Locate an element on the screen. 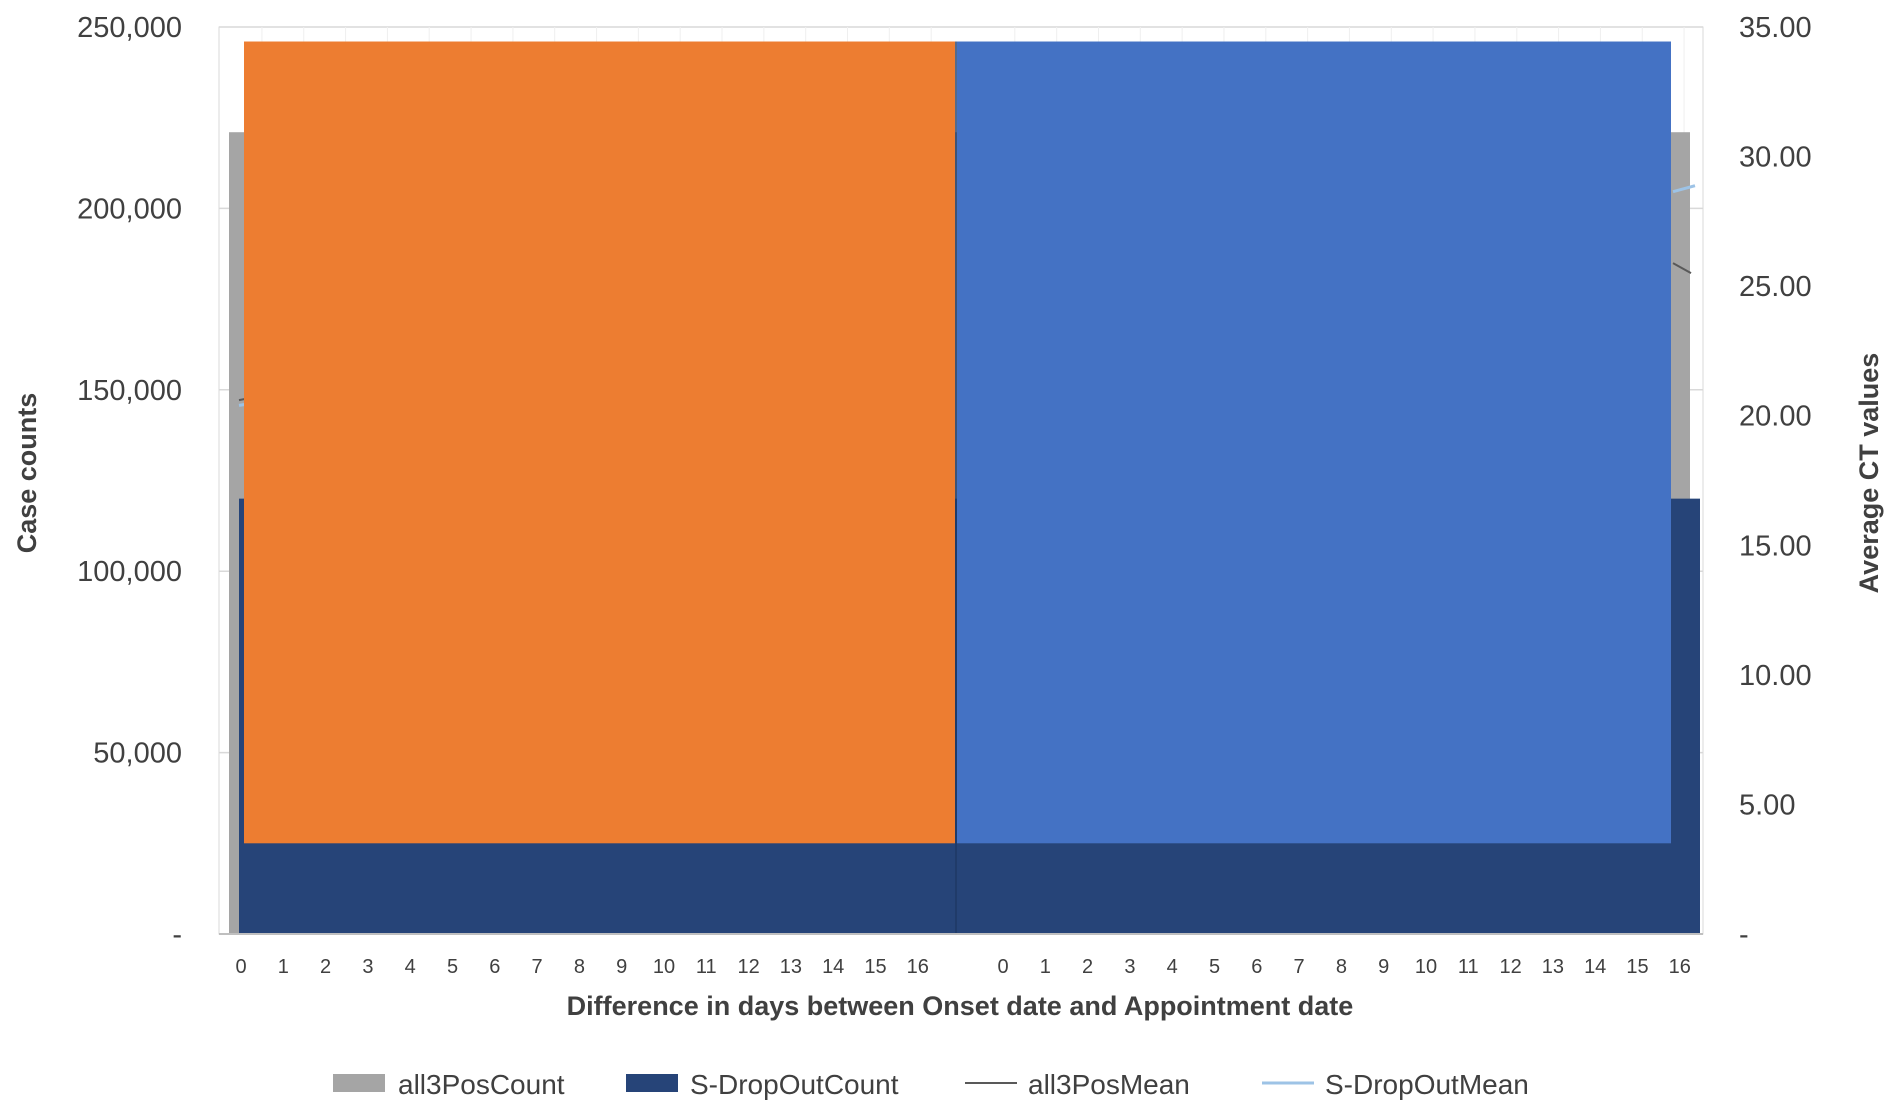 This screenshot has height=1105, width=1888. legend-swatch-all3PosCount is located at coordinates (359, 1083).